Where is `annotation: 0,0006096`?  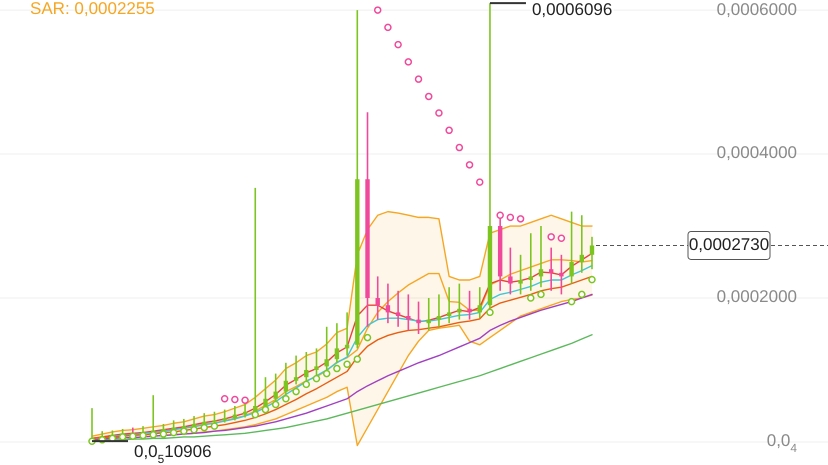 annotation: 0,0006096 is located at coordinates (572, 10).